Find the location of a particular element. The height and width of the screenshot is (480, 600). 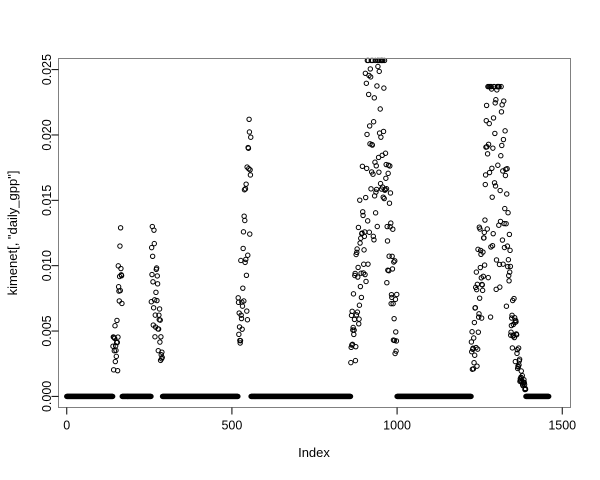

y-tick-label: 0.015 is located at coordinates (47, 200).